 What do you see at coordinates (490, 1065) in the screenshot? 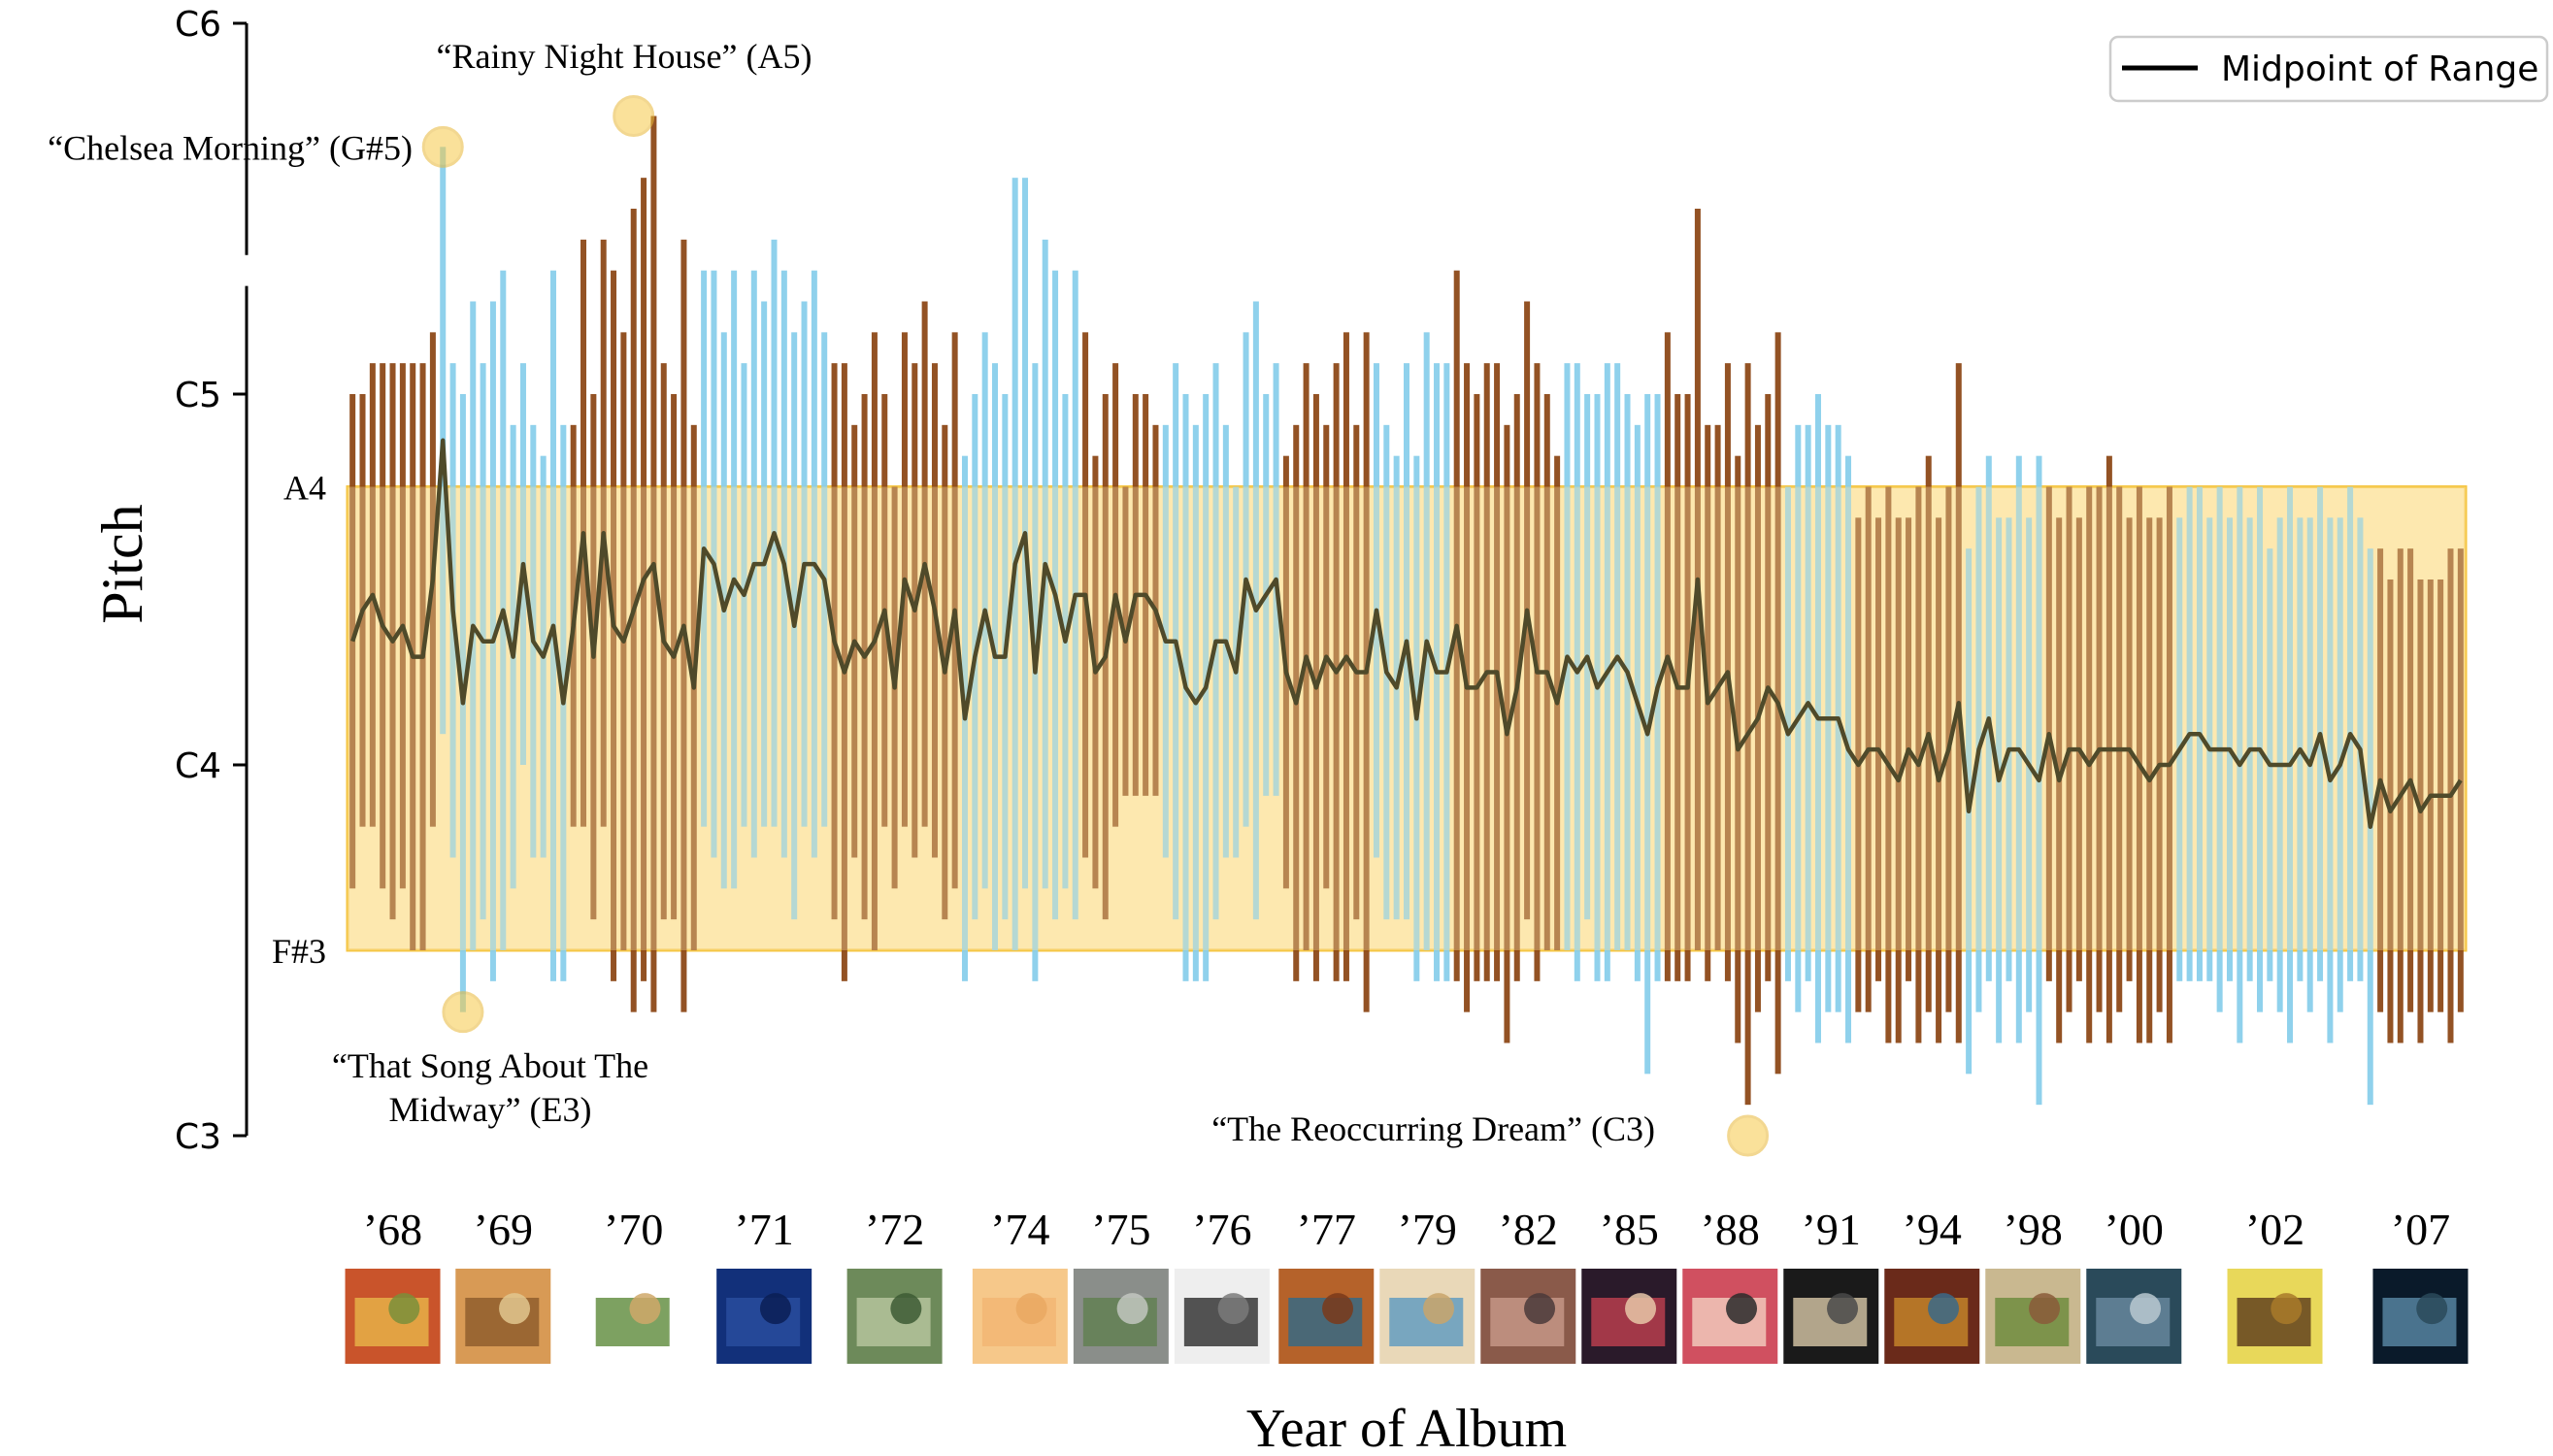
I see `annotation-midway-line1: “That Song About The` at bounding box center [490, 1065].